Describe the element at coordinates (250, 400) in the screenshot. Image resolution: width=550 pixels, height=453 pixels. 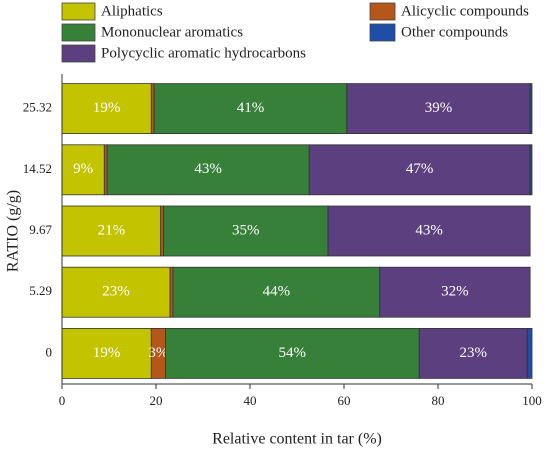
I see `x-tick-label-2: 40` at that location.